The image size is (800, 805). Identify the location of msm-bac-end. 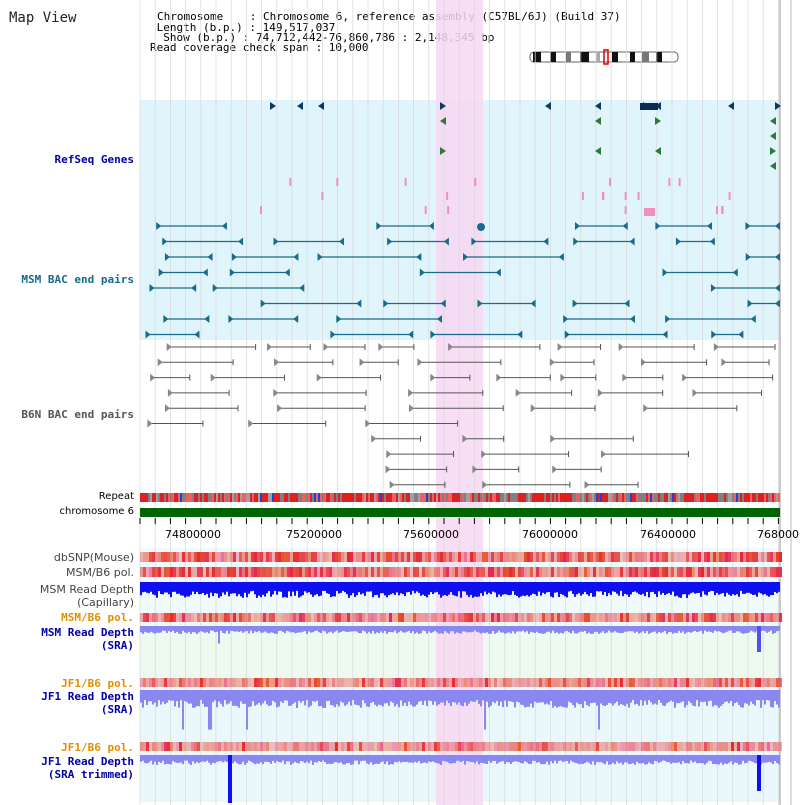
(446, 241).